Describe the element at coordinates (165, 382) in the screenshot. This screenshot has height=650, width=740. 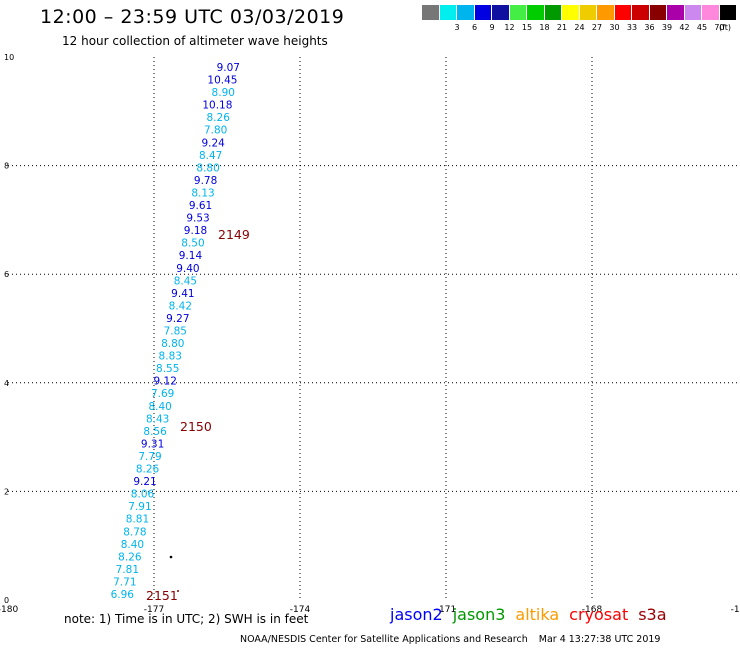
I see `swh-observation-label: 9.12` at that location.